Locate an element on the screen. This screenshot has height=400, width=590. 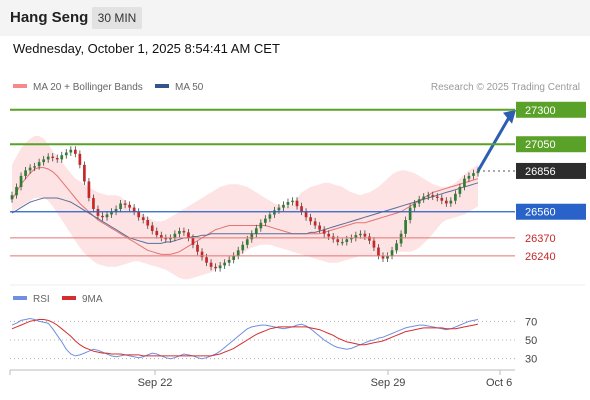
ma20-legend-swatch is located at coordinates (20, 86).